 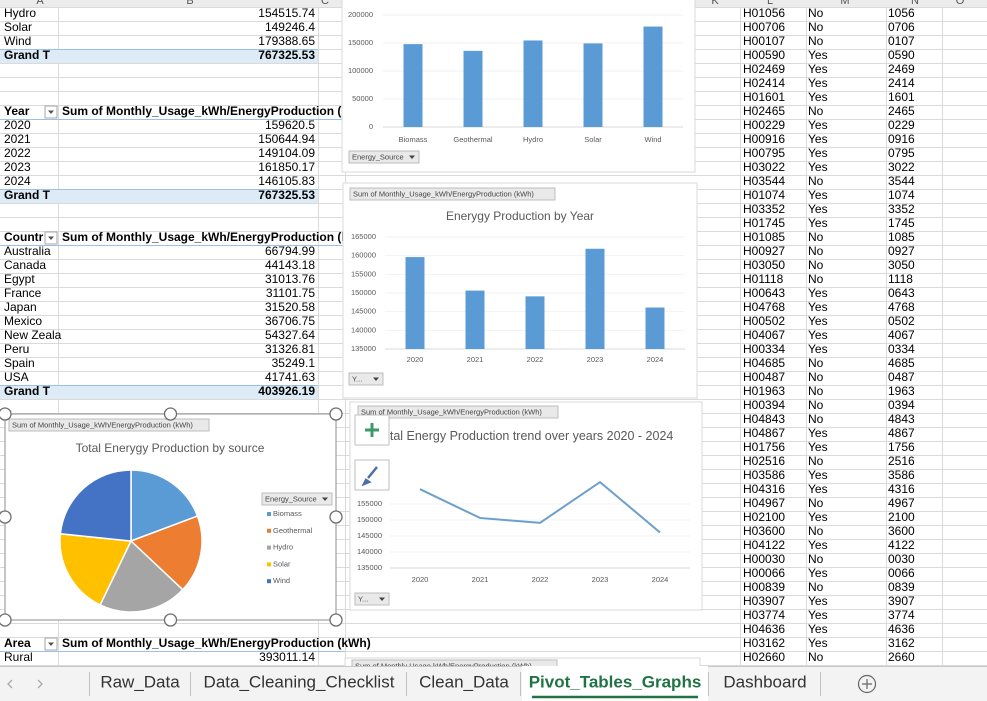 What do you see at coordinates (282, 563) in the screenshot?
I see `legend-label: Solar` at bounding box center [282, 563].